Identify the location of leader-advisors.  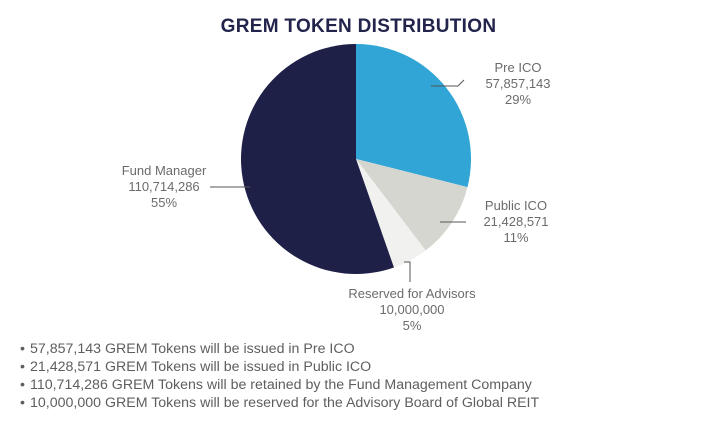
(407, 271).